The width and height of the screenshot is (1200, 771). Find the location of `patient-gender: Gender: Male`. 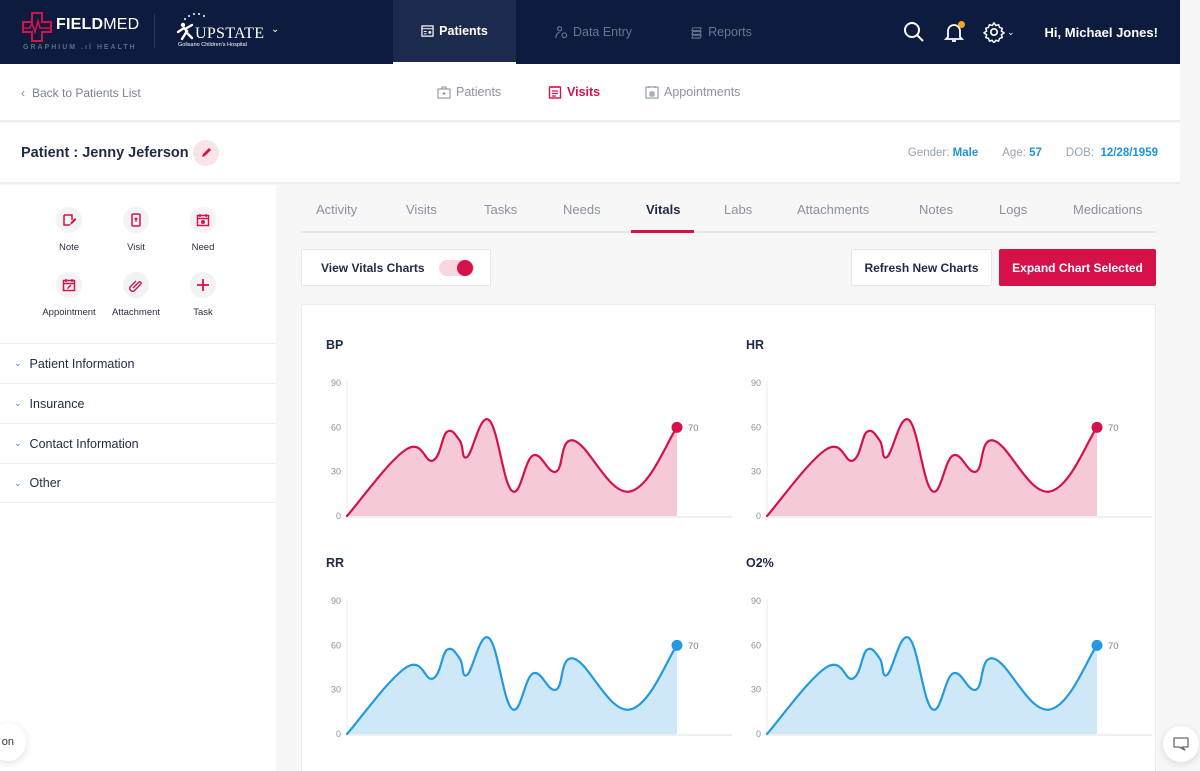

patient-gender: Gender: Male is located at coordinates (943, 153).